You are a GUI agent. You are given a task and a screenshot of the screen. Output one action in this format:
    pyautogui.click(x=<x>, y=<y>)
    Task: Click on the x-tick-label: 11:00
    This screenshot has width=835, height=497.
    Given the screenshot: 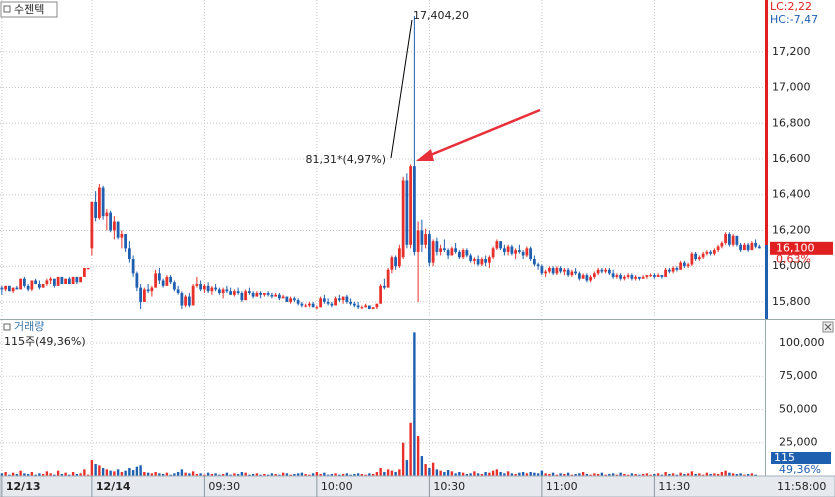 What is the action you would take?
    pyautogui.click(x=562, y=486)
    